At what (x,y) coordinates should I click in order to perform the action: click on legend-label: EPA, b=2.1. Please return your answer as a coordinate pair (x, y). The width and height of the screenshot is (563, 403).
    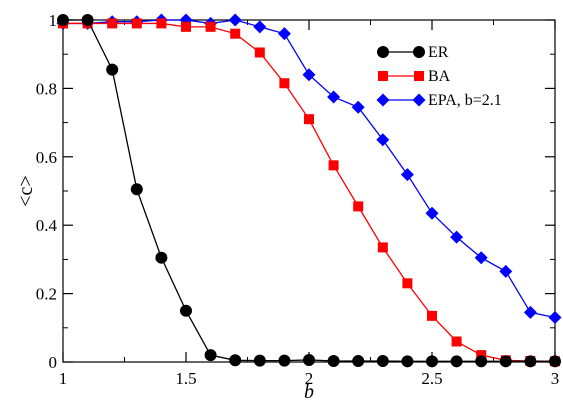
    Looking at the image, I should click on (465, 100).